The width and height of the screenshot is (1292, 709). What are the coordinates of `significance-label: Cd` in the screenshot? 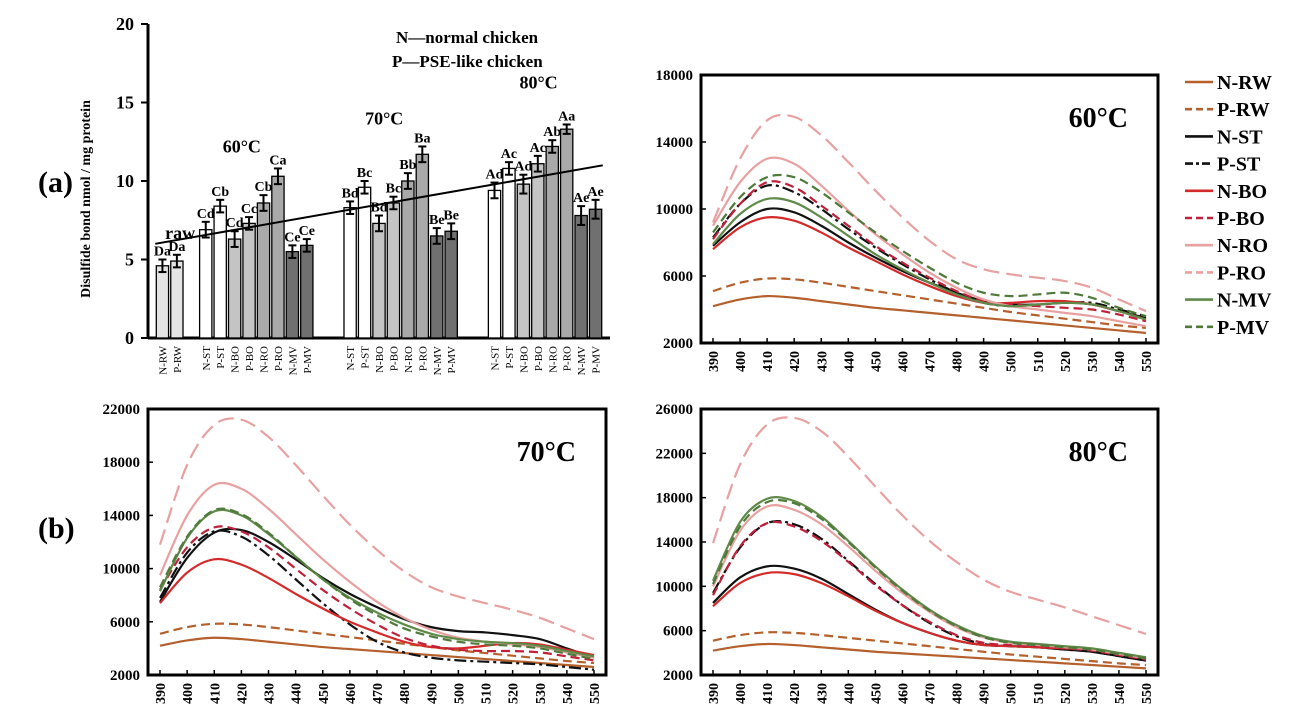 It's located at (235, 223).